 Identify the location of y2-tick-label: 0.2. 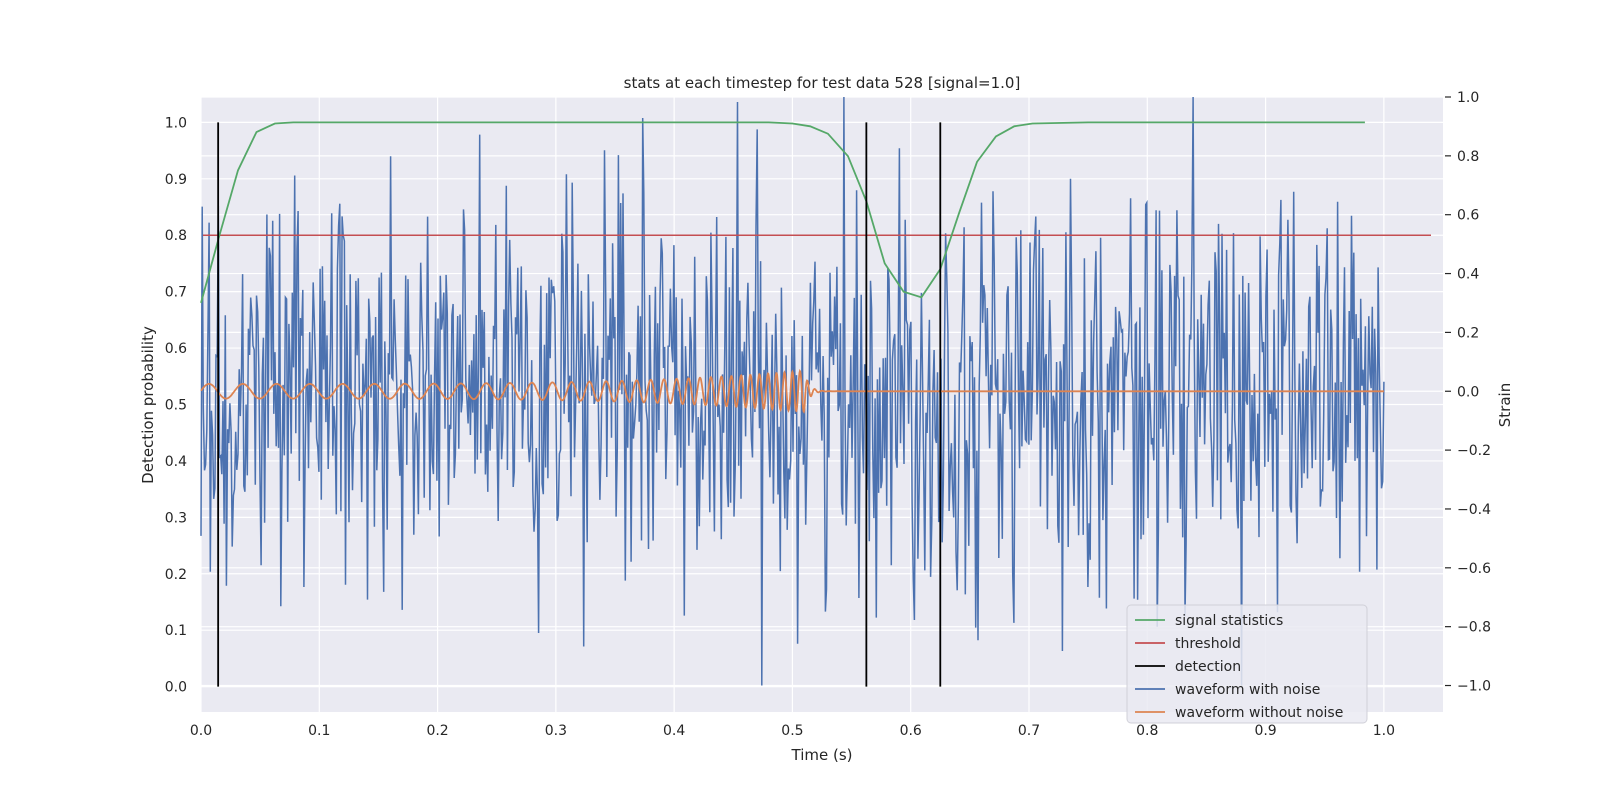
(1468, 333).